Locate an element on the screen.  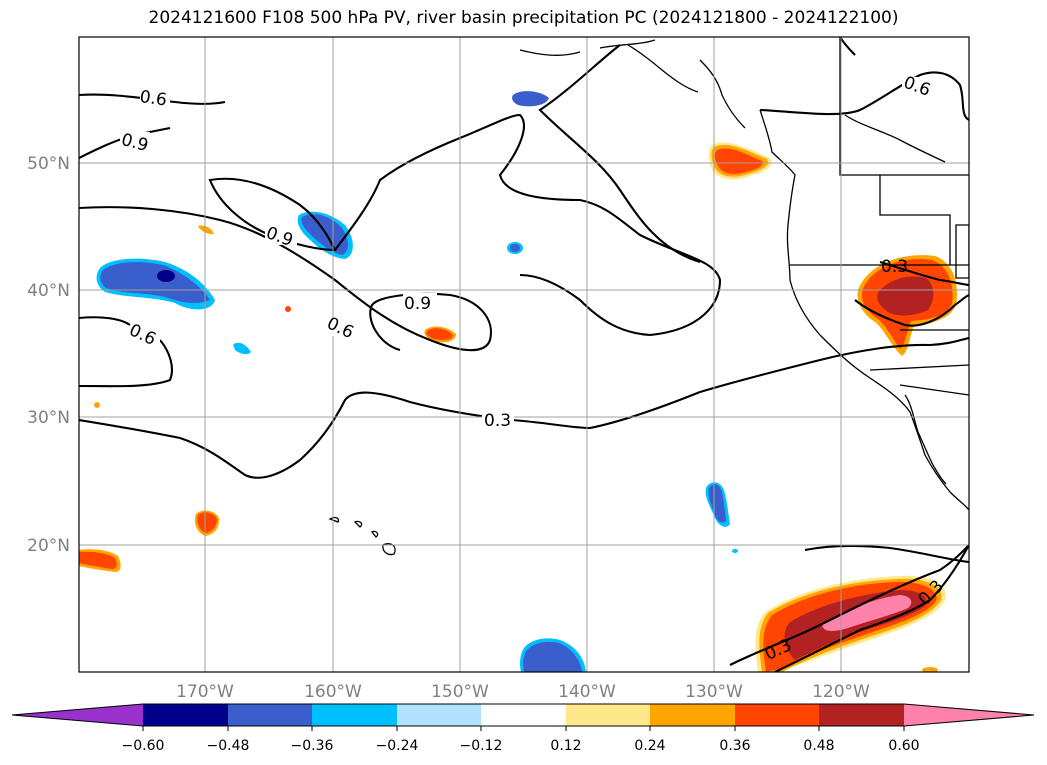
lat-tick-label: 40°N is located at coordinates (48, 291).